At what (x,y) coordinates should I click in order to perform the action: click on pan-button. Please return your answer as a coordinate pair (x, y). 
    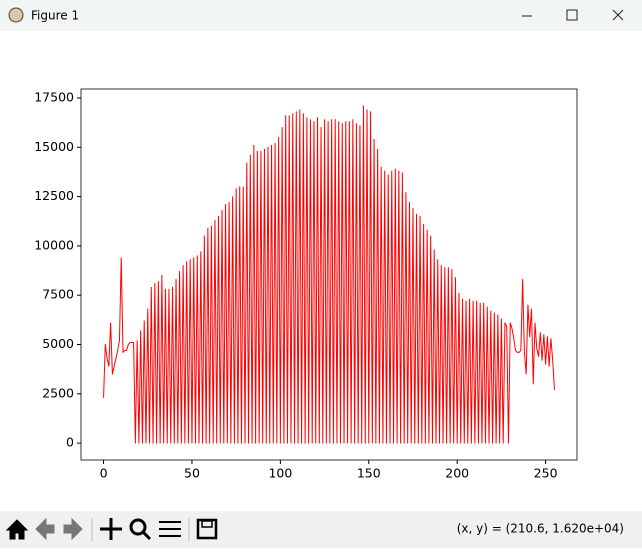
    Looking at the image, I should click on (111, 529).